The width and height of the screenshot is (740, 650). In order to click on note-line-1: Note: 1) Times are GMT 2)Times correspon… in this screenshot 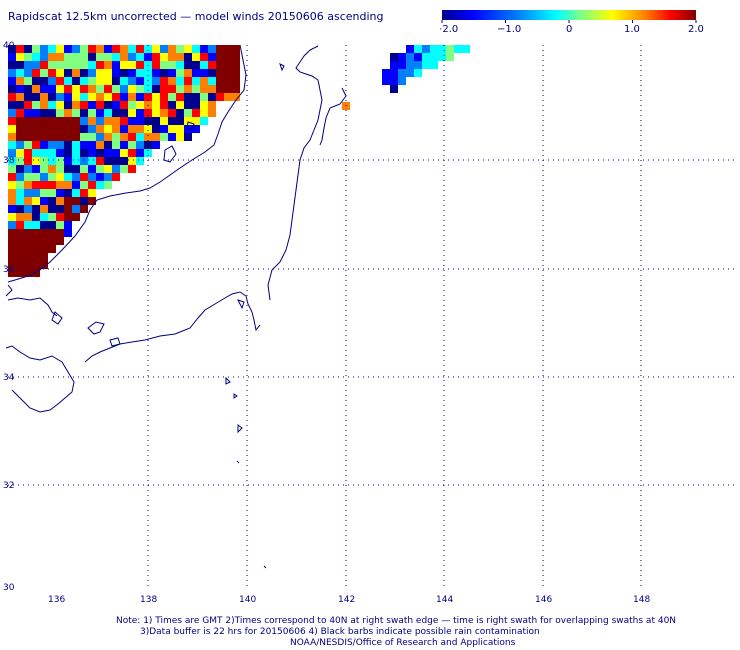, I will do `click(396, 621)`.